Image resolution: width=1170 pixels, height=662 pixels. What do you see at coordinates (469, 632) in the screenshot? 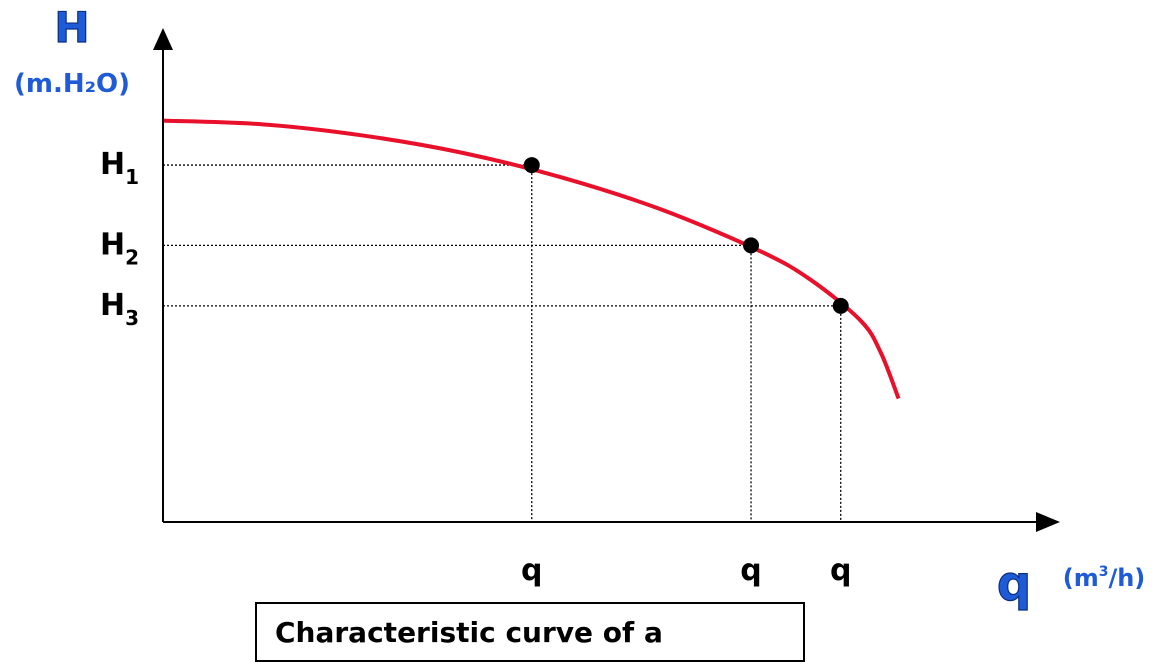
I see `caption-text: Characteristic curve of a` at bounding box center [469, 632].